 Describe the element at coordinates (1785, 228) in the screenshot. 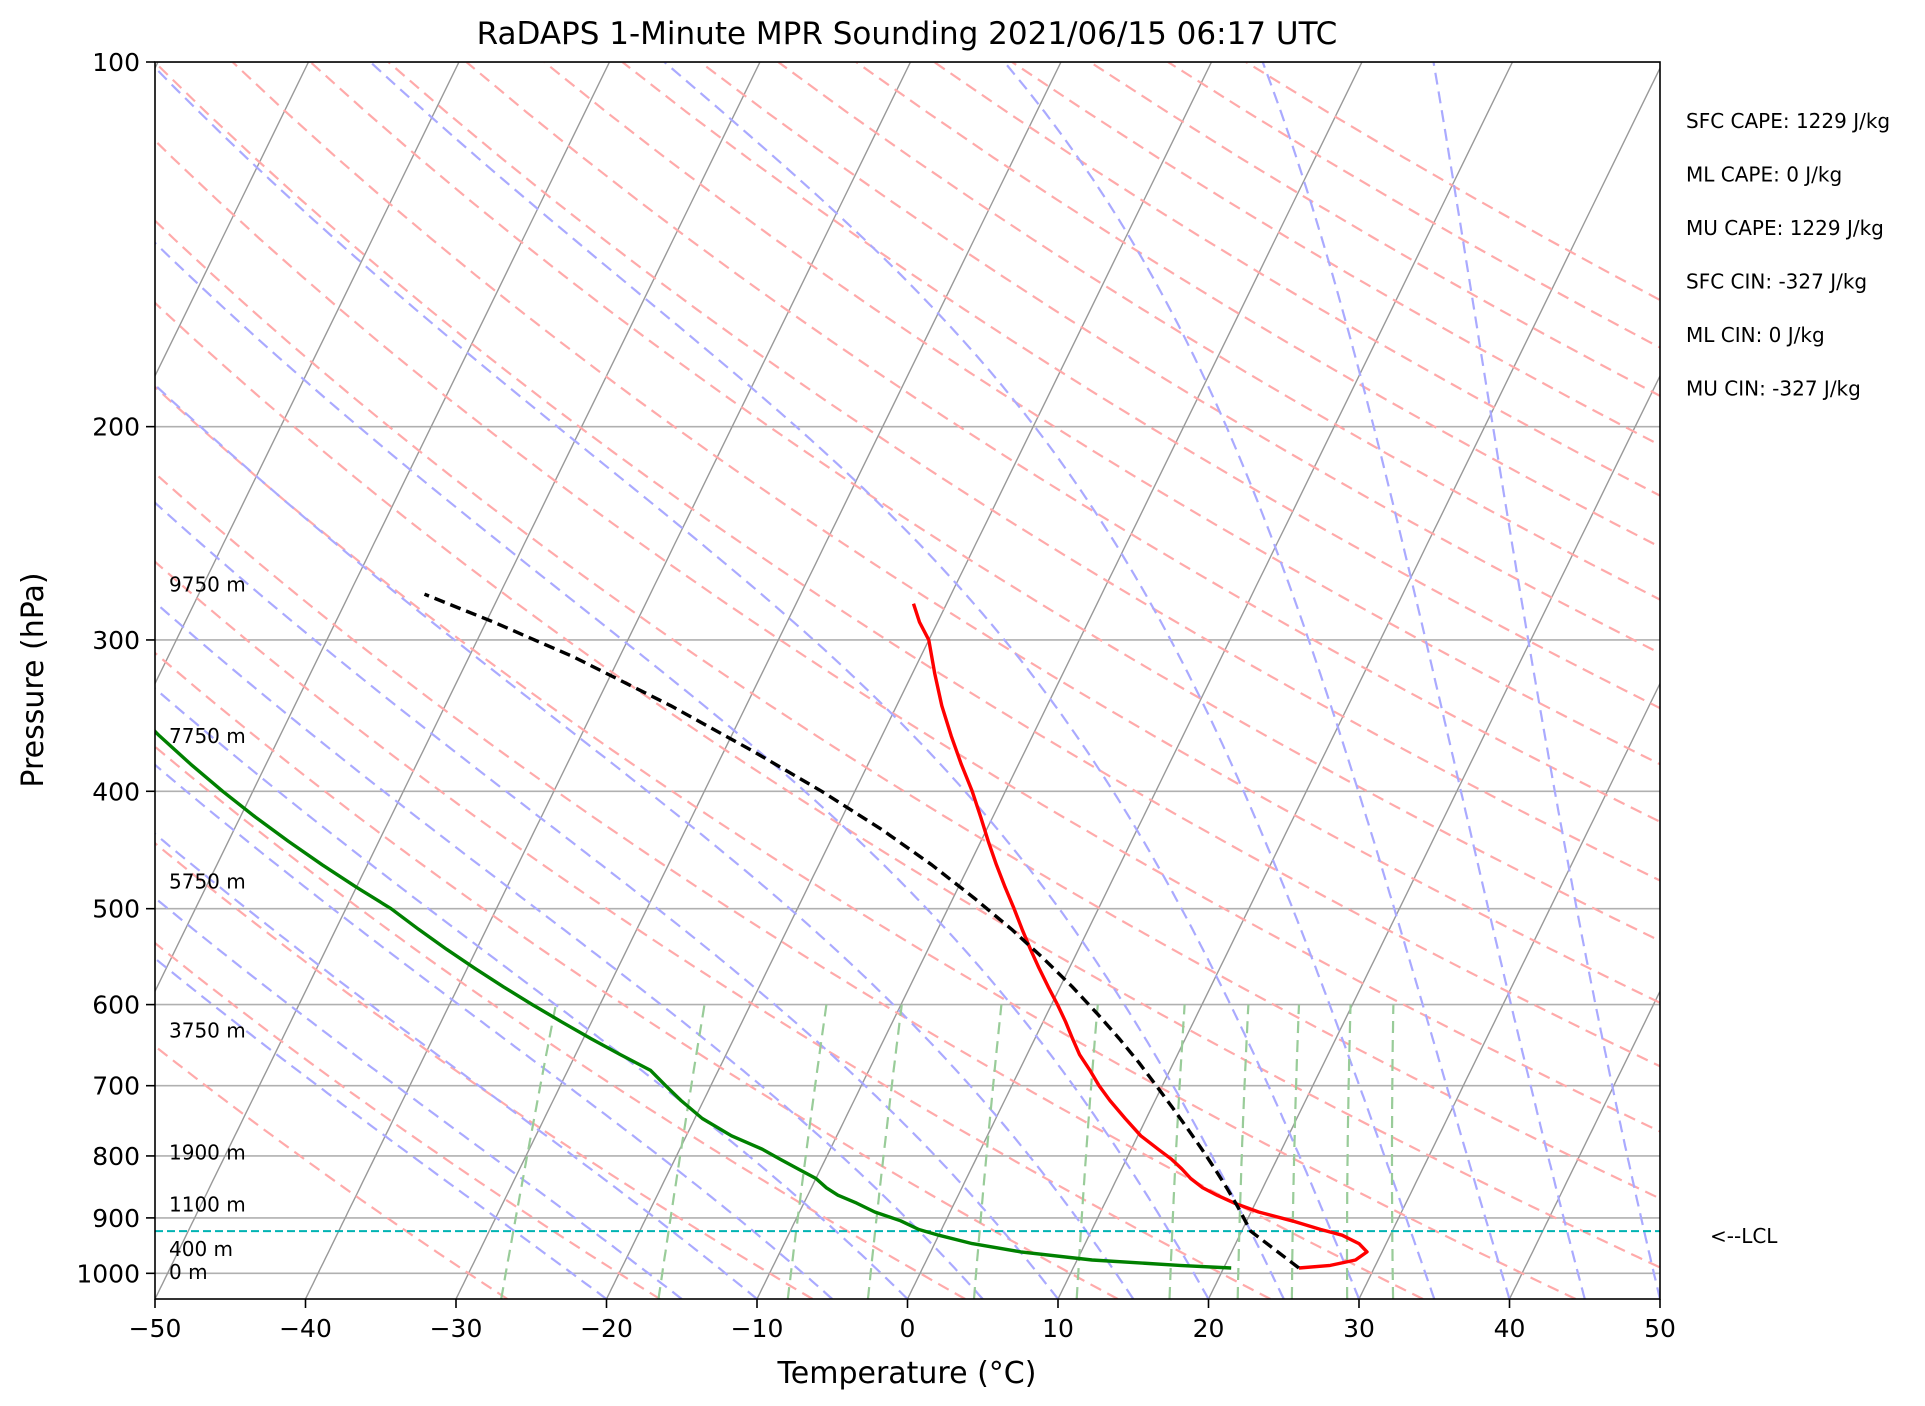

I see `stability-index-text: MU CAPE: 1229 J/kg` at that location.